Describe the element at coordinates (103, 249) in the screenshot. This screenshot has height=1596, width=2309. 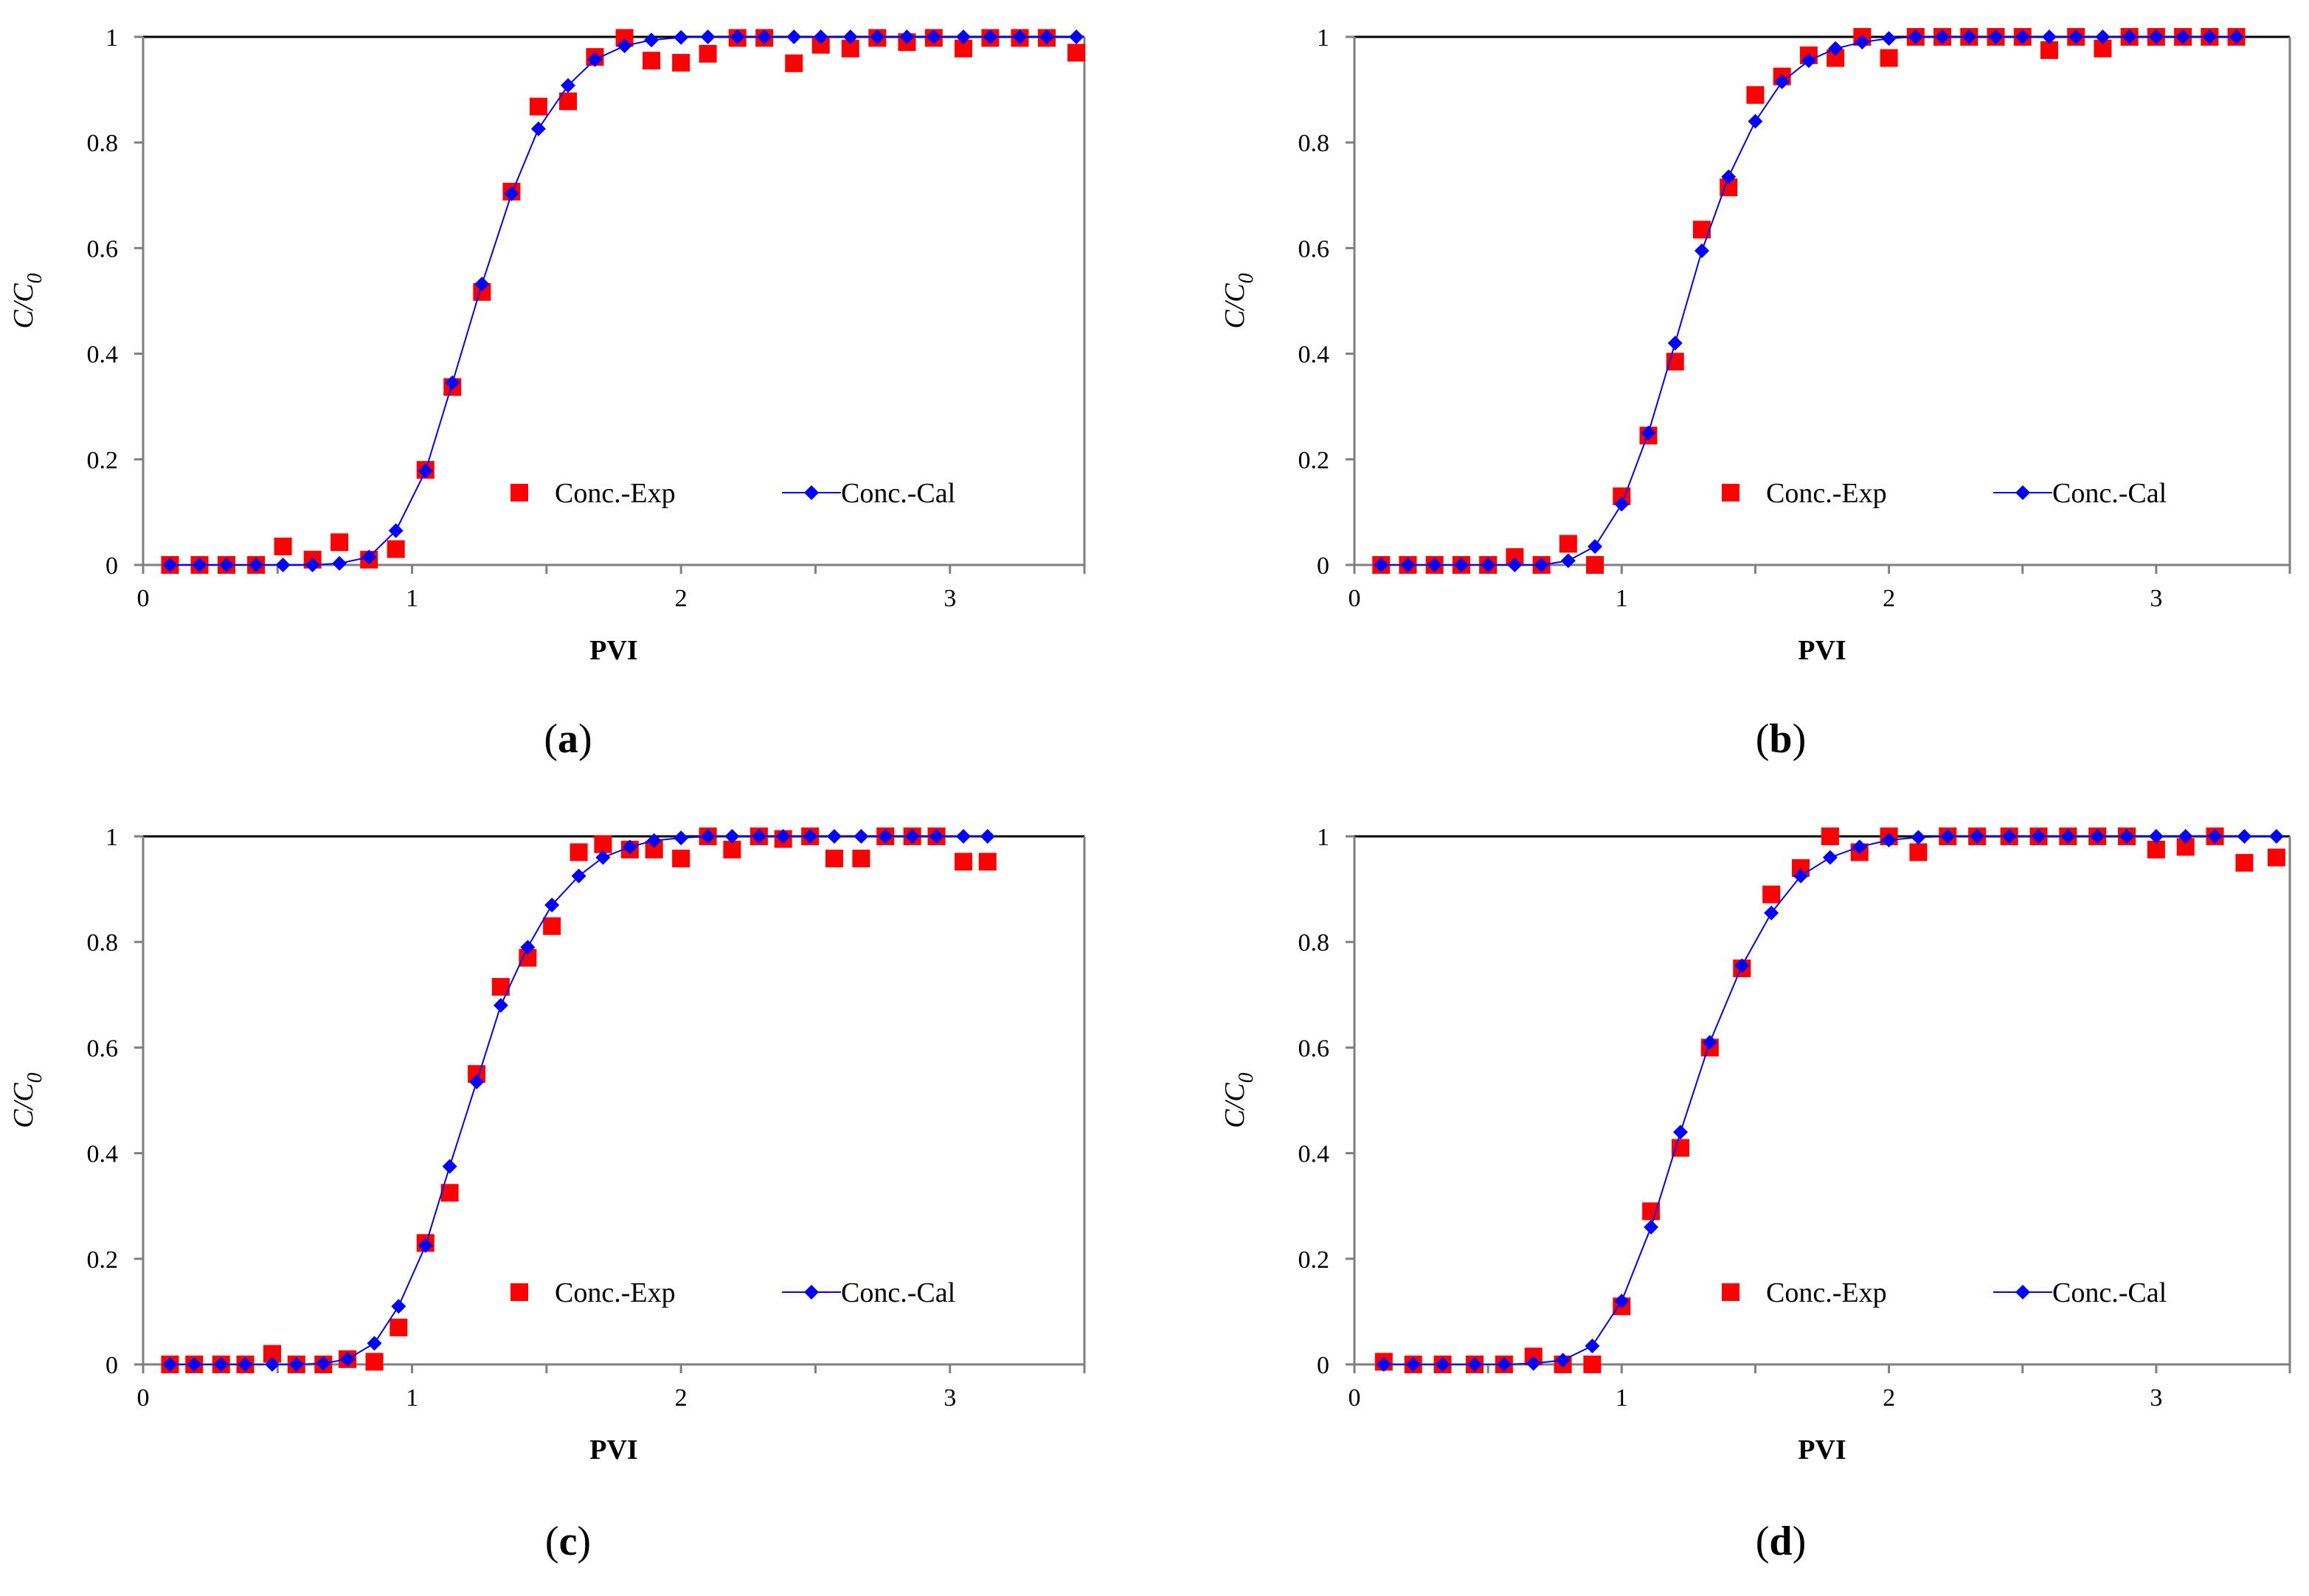
I see `y-tick-label: 0.6` at that location.